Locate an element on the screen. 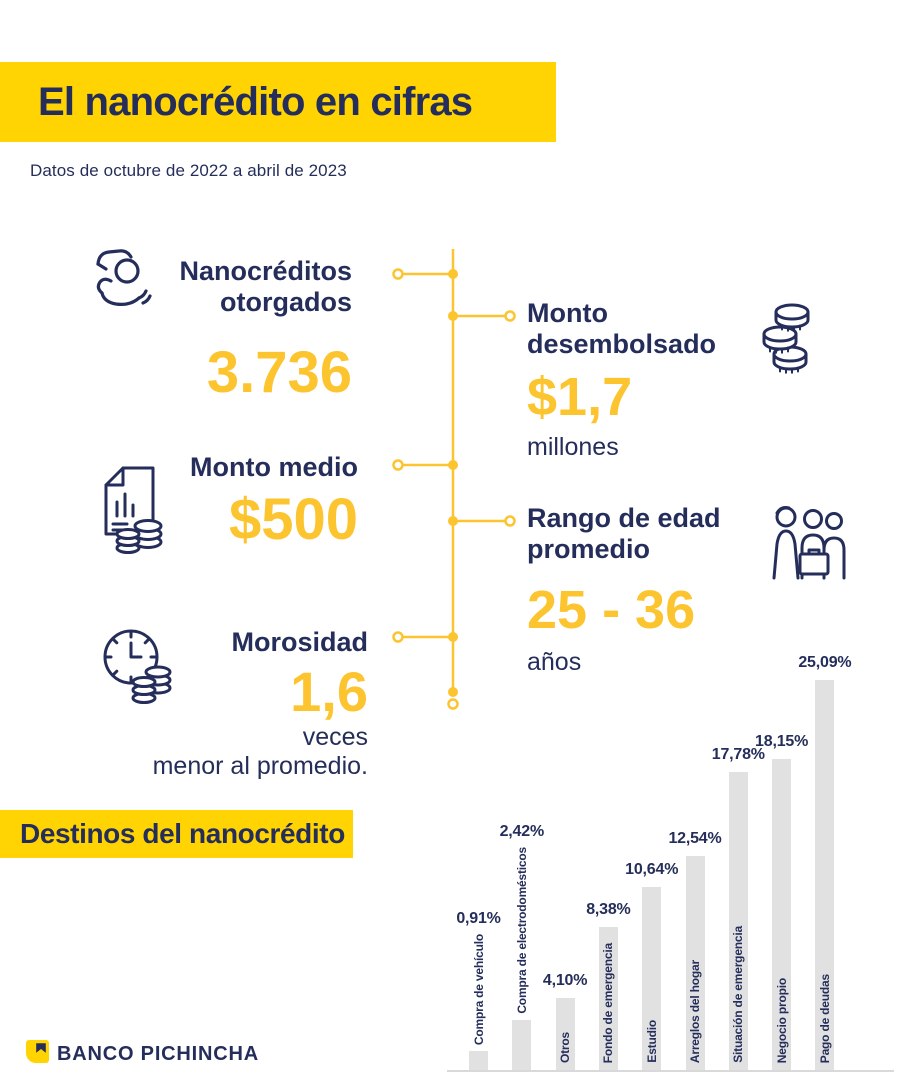  stat-disbursed: Monto desembolsado $1,7 millones is located at coordinates (629, 379).